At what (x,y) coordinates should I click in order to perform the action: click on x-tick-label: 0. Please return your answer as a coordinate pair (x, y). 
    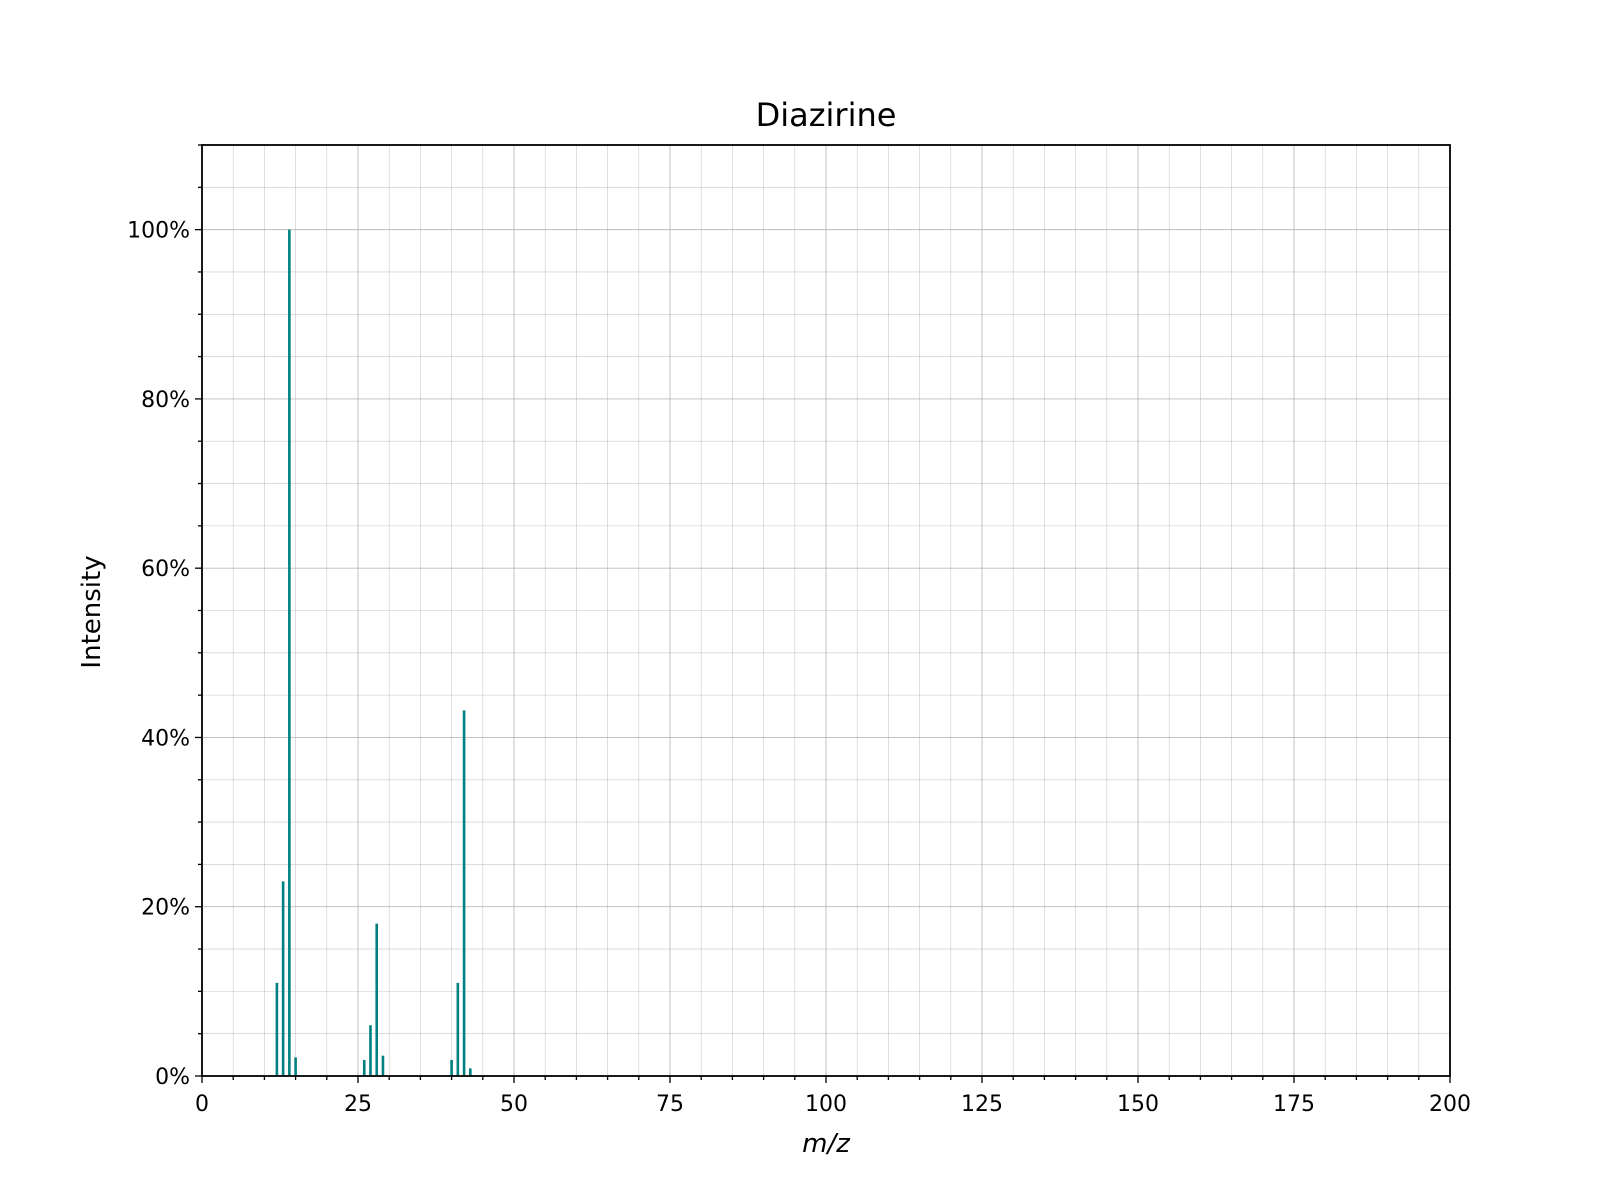
    Looking at the image, I should click on (202, 1104).